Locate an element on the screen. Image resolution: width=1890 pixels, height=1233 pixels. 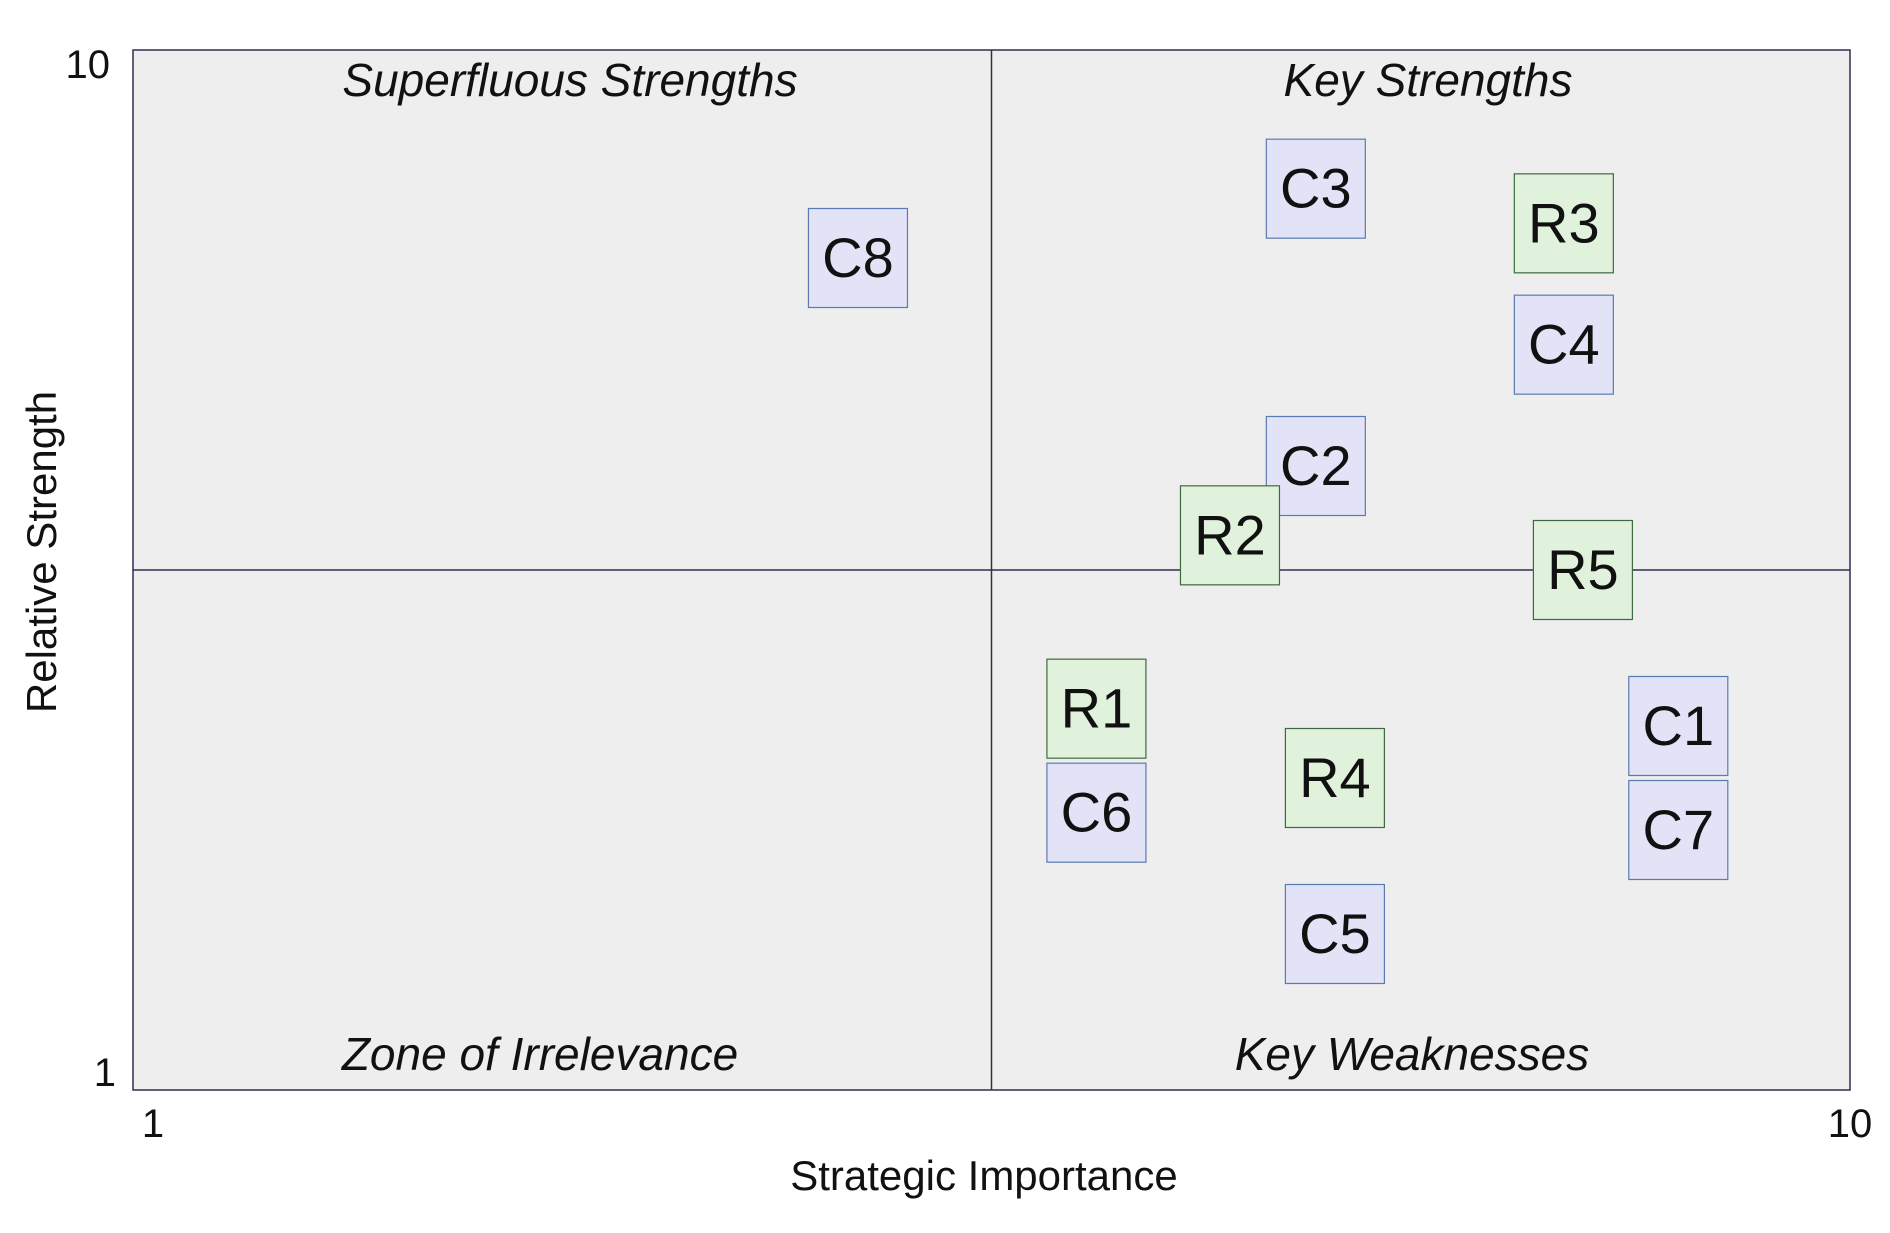
x-tick-label-min: 1 is located at coordinates (153, 1124).